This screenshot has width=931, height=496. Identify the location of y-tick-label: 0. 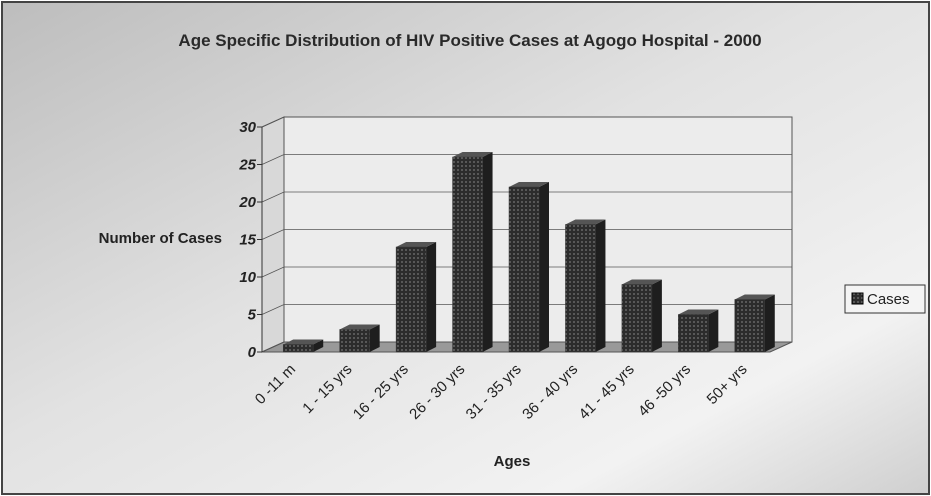
(252, 352).